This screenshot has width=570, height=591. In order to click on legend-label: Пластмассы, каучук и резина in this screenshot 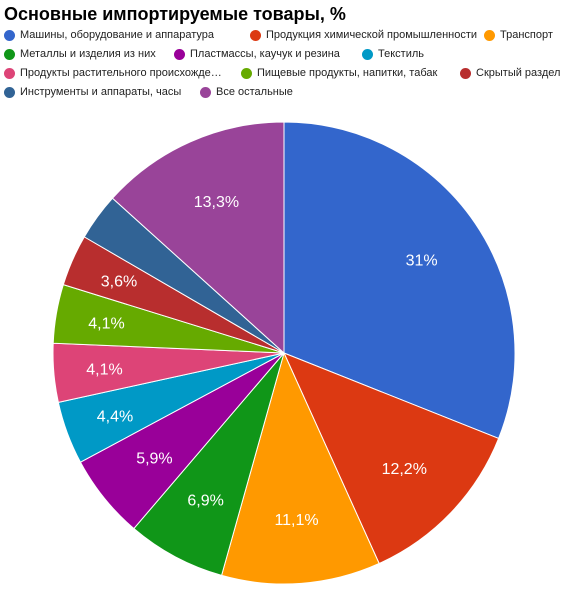, I will do `click(265, 54)`.